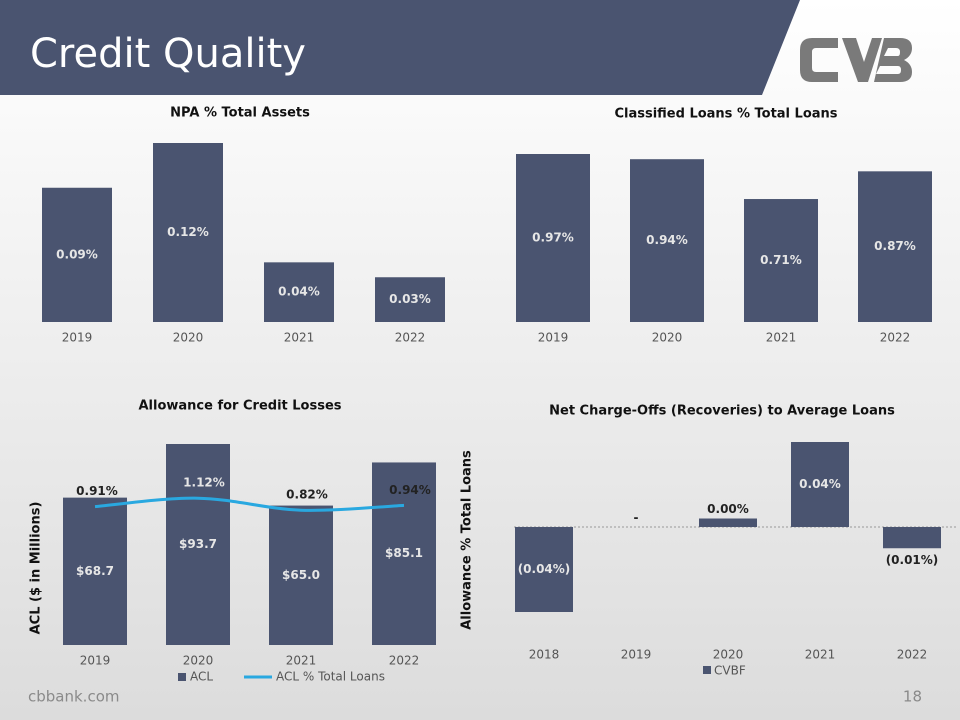 The width and height of the screenshot is (960, 720). I want to click on line-label: 0.82%, so click(307, 495).